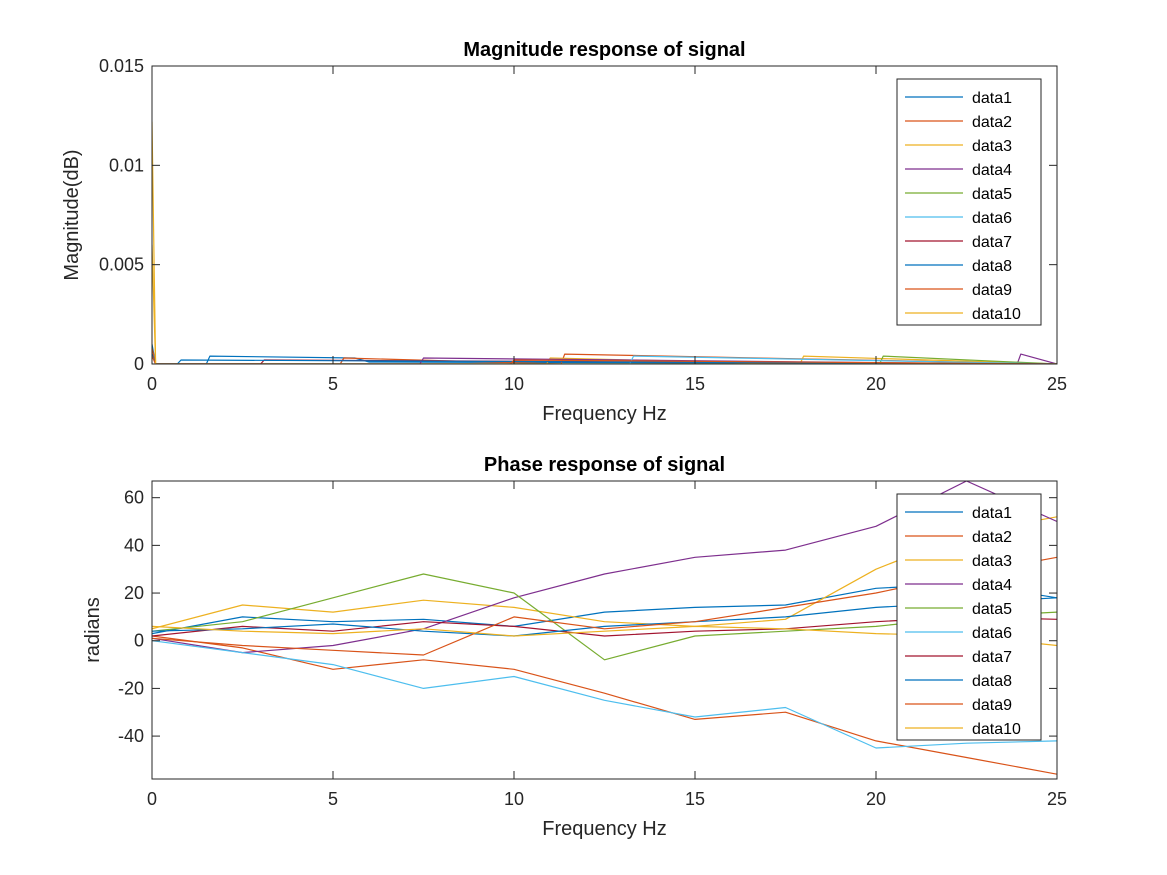 The width and height of the screenshot is (1167, 875). Describe the element at coordinates (134, 545) in the screenshot. I see `y-tick-label: 40` at that location.